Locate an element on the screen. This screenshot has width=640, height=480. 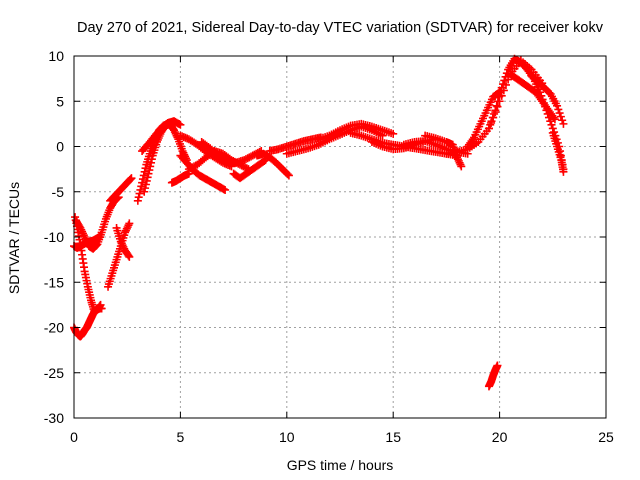
series-trace-k is located at coordinates (180, 178).